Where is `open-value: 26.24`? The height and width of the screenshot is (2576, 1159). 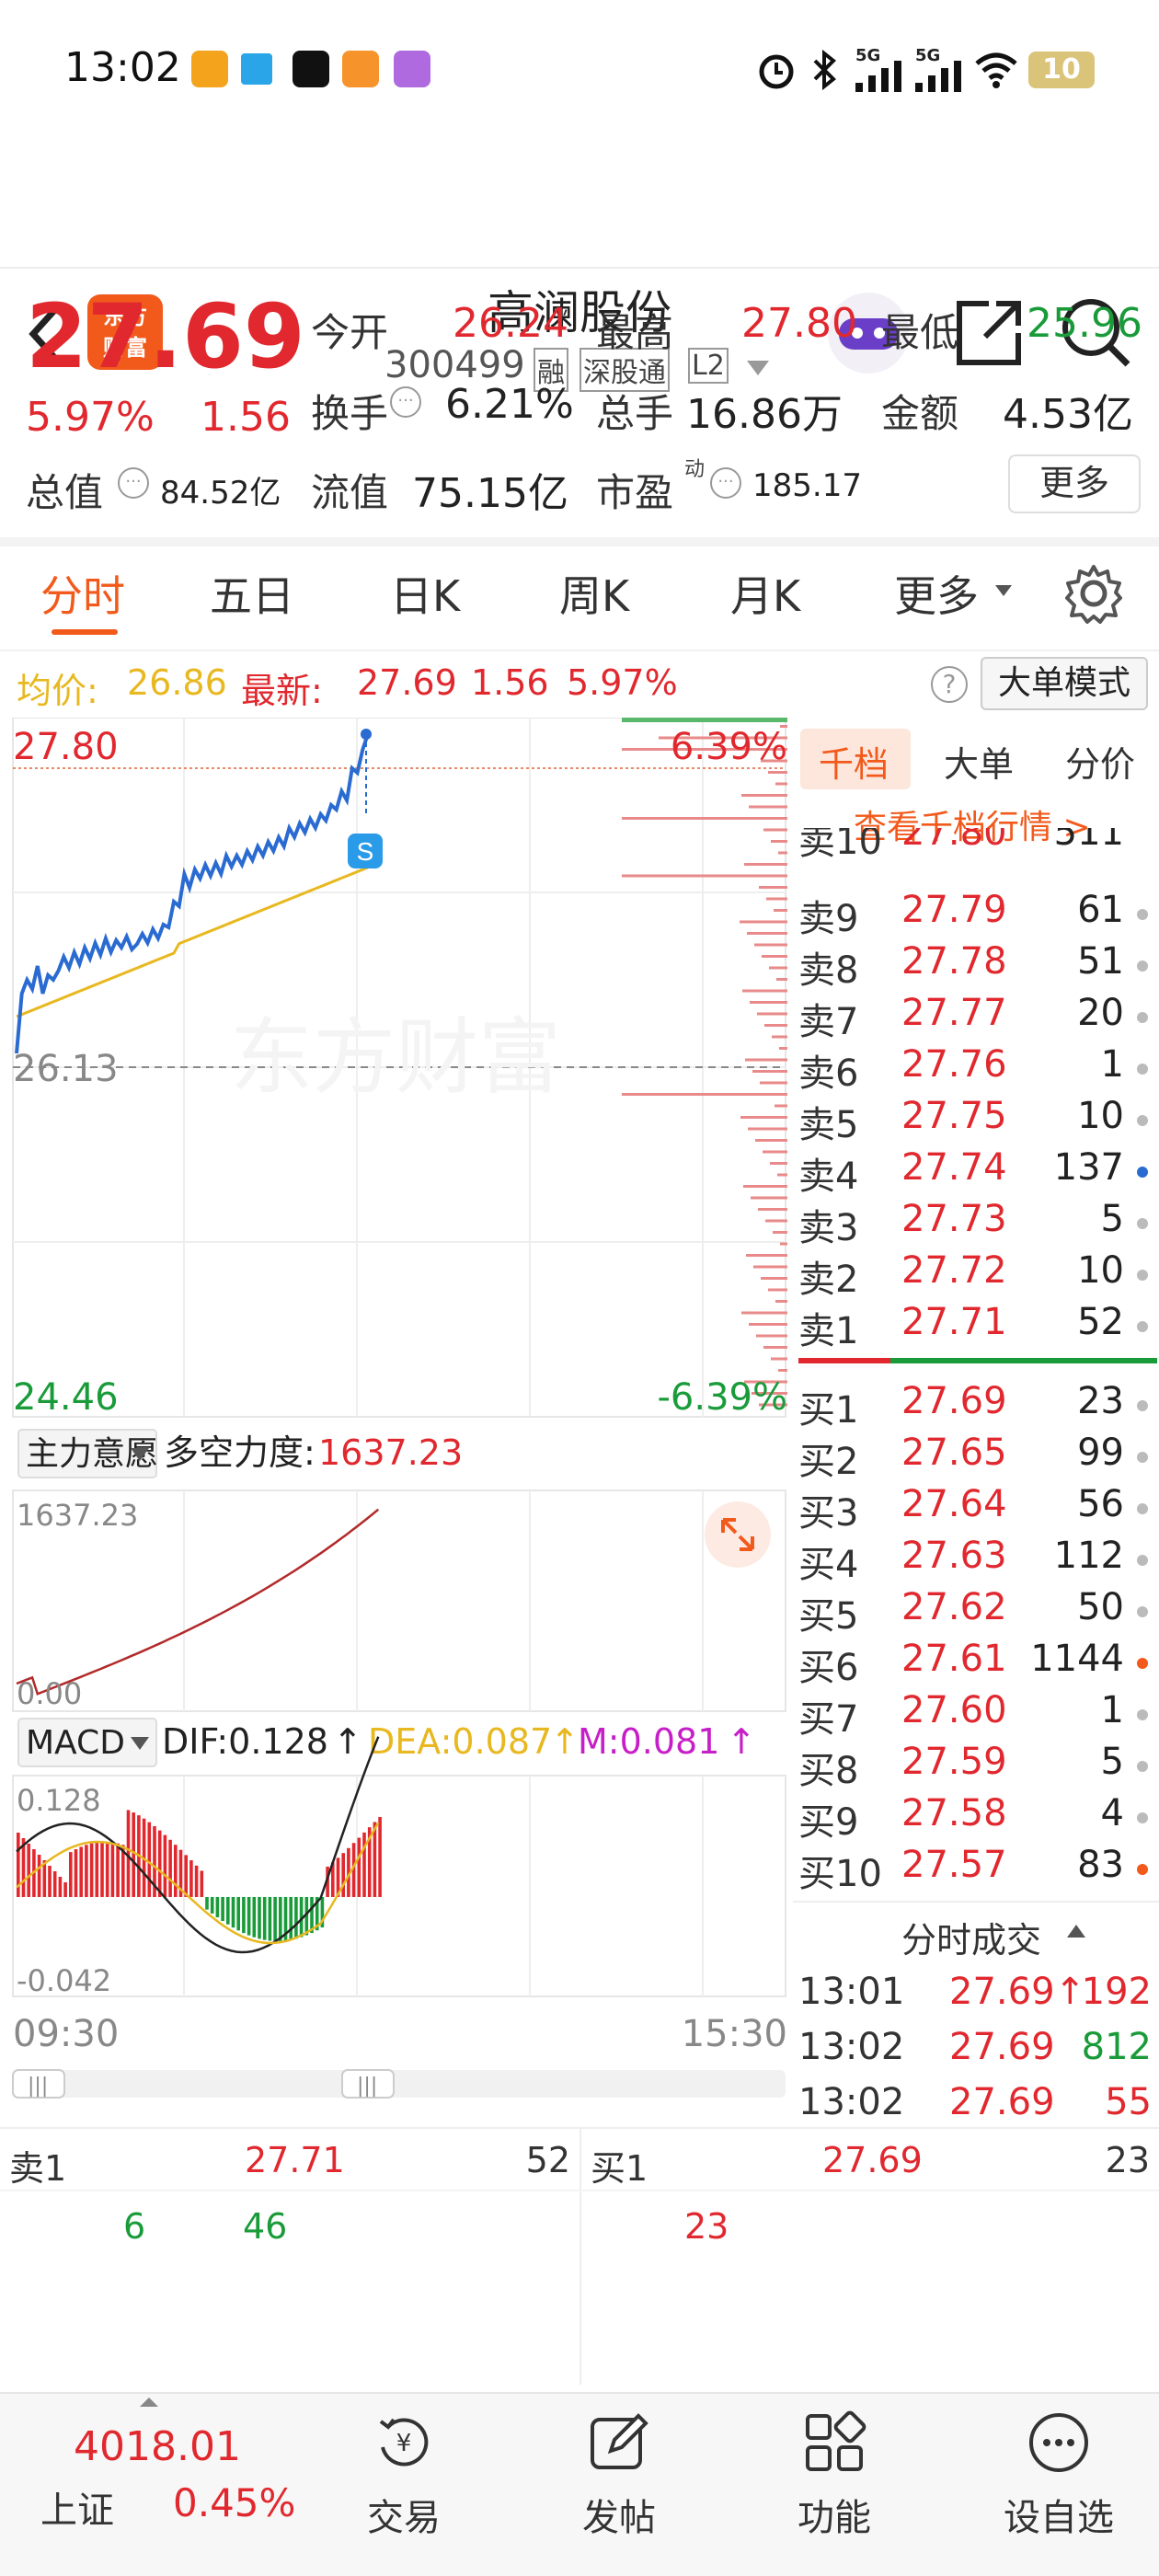 open-value: 26.24 is located at coordinates (510, 323).